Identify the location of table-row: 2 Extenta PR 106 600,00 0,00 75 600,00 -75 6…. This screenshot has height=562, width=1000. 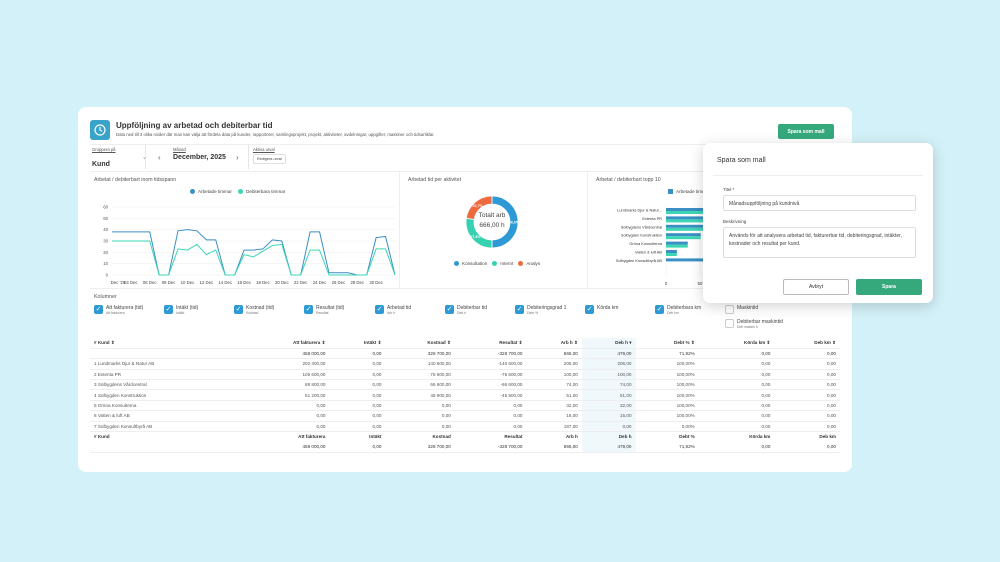
(465, 375).